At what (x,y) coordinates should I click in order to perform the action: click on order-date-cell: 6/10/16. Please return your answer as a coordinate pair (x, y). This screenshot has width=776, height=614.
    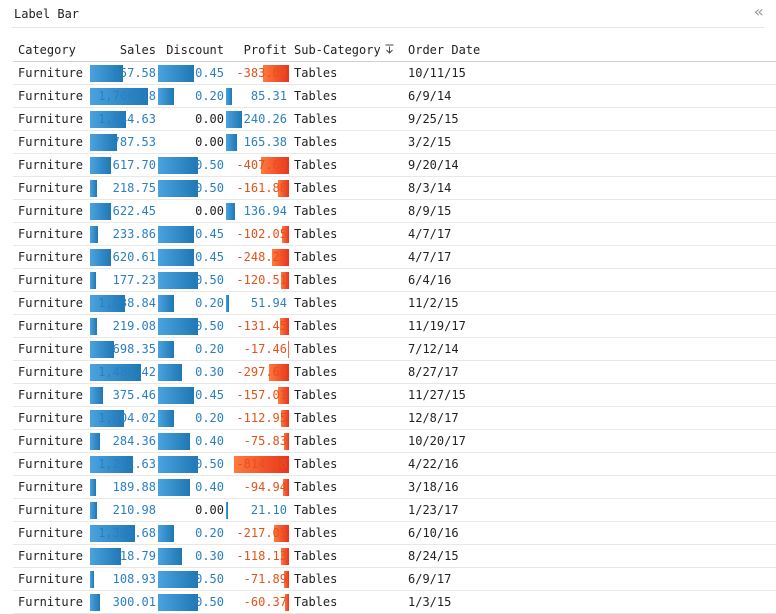
    Looking at the image, I should click on (589, 533).